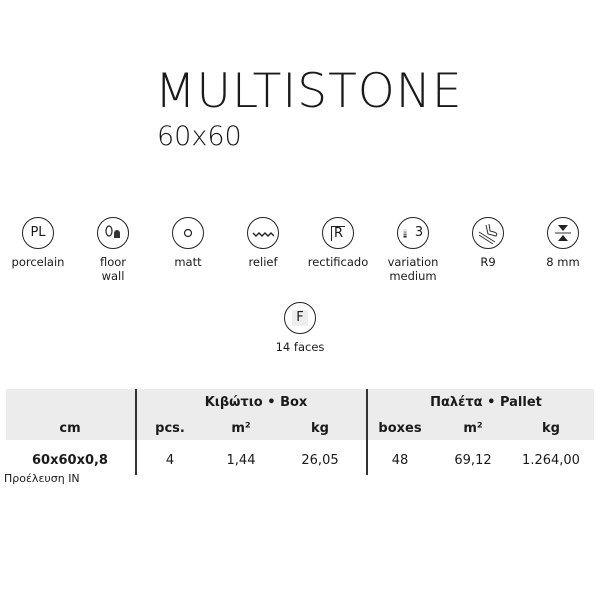 This screenshot has width=600, height=600. I want to click on header-cm: cm, so click(70, 428).